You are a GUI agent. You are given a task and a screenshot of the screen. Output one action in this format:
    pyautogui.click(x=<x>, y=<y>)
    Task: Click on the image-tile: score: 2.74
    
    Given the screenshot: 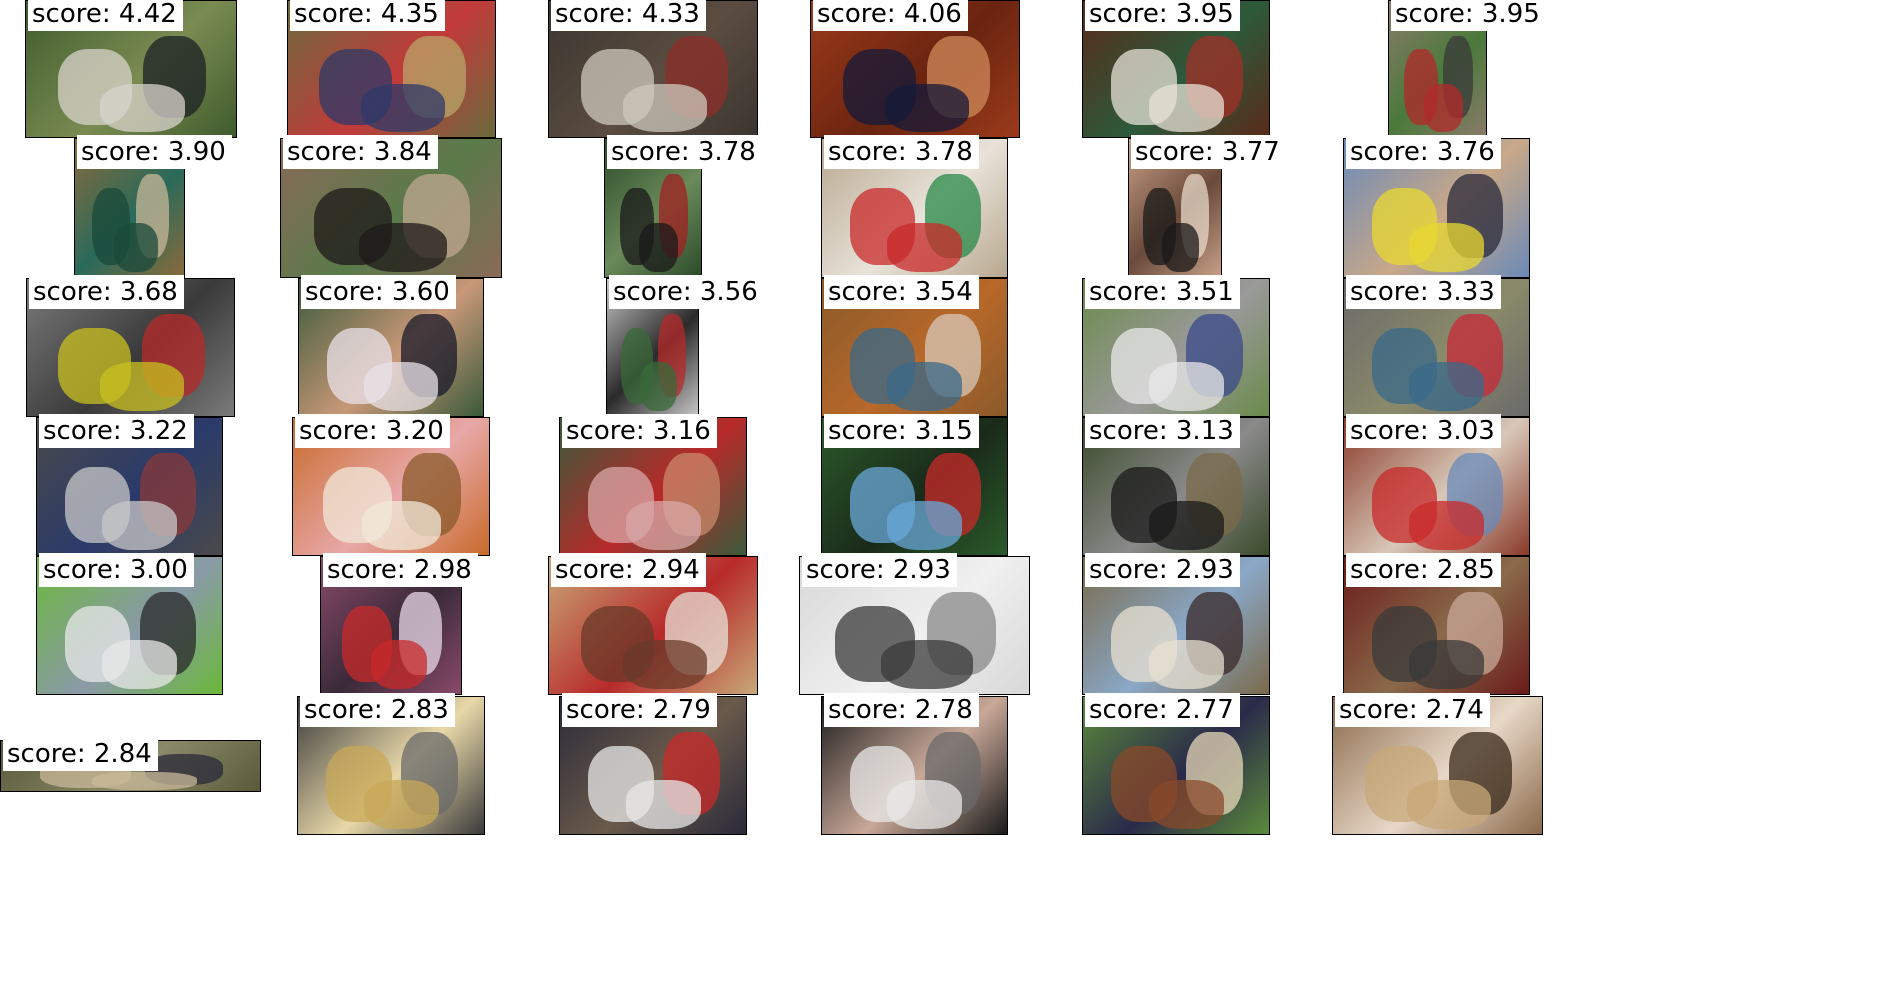 What is the action you would take?
    pyautogui.click(x=1437, y=764)
    